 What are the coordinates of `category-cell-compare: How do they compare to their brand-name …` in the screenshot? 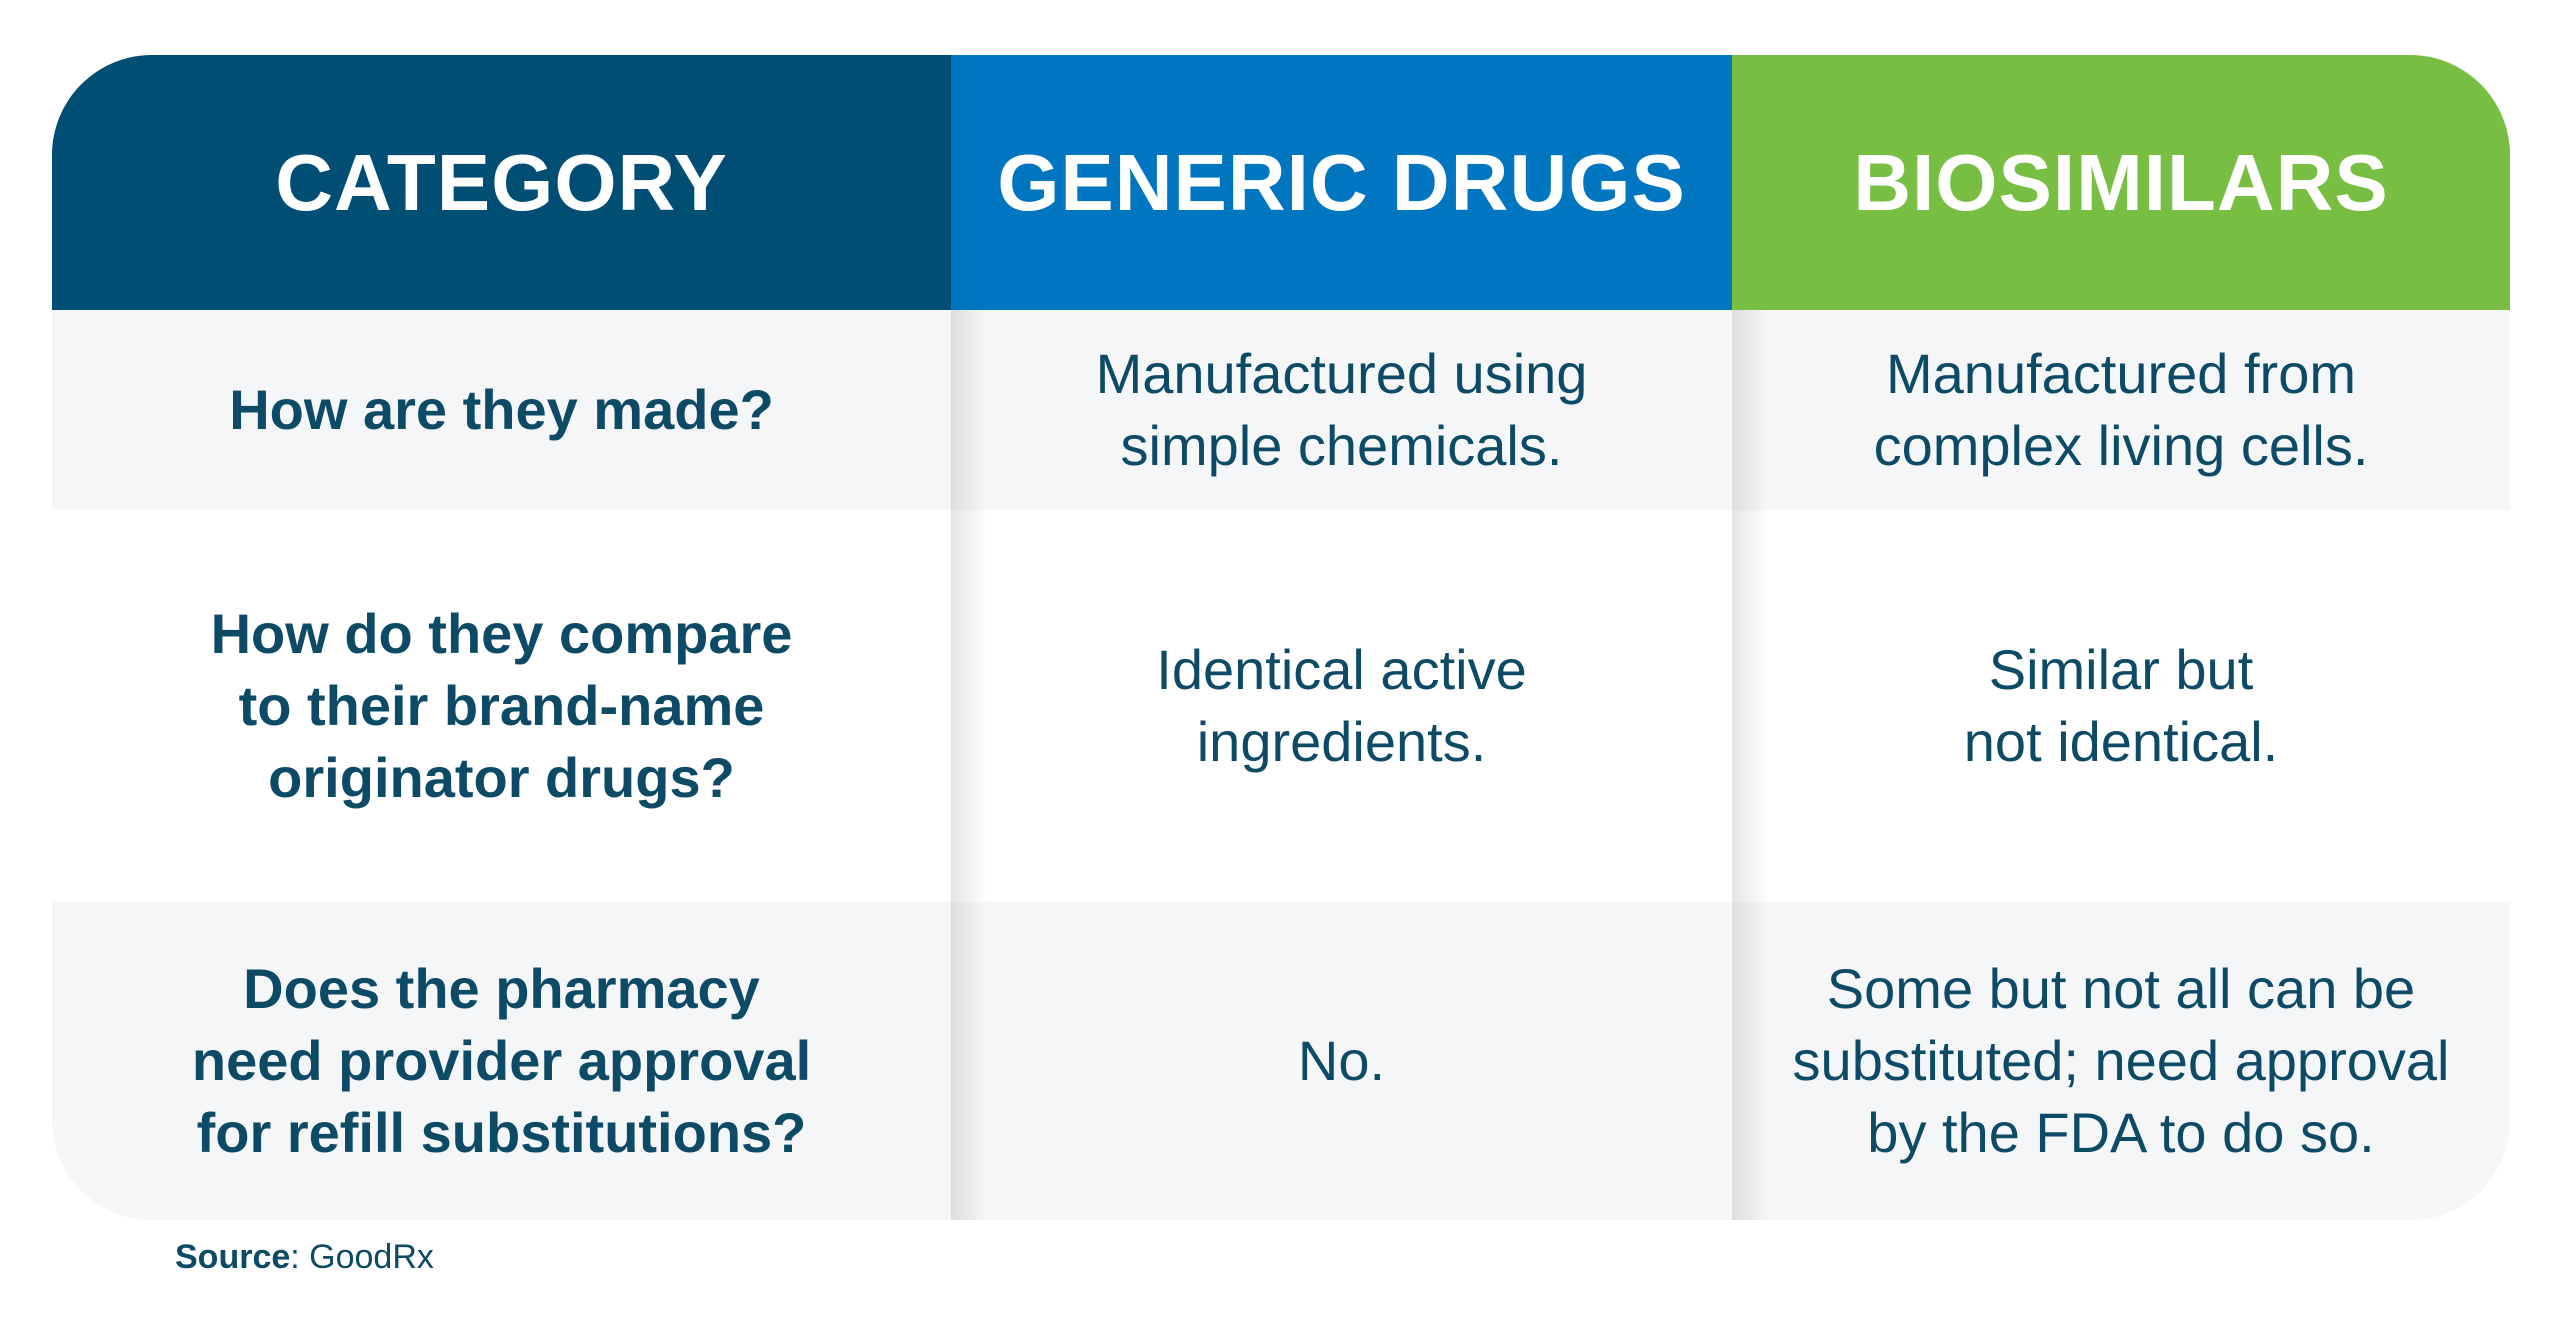 It's located at (501, 706).